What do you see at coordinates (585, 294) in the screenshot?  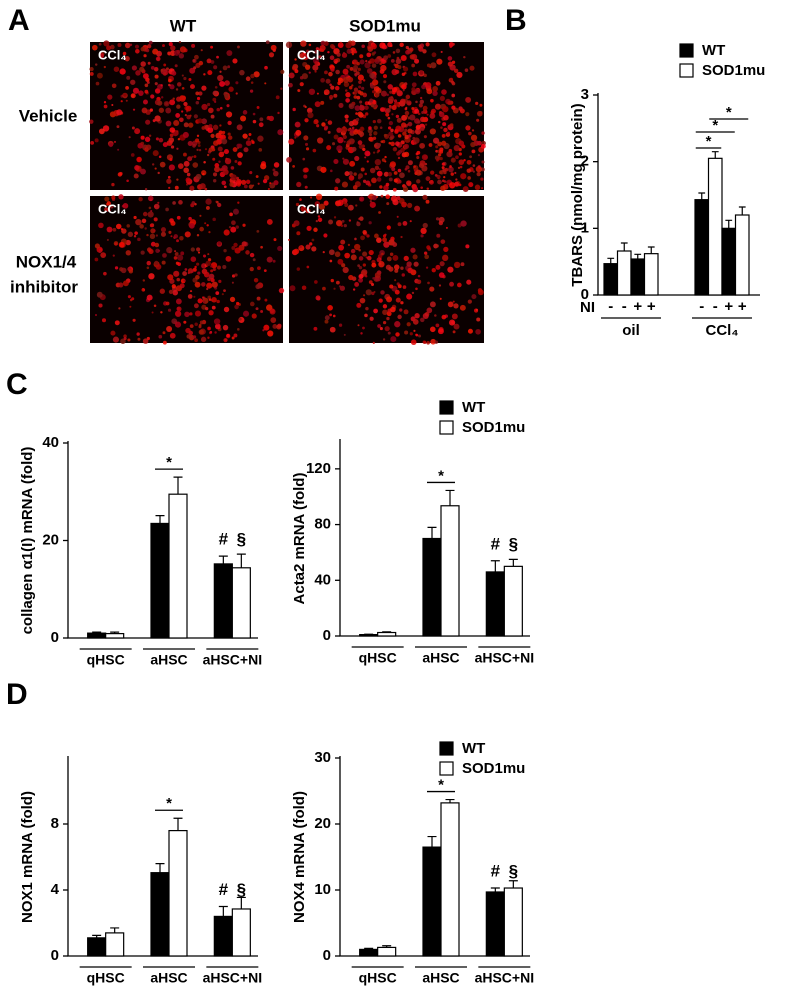 I see `y-tick-label: 0` at bounding box center [585, 294].